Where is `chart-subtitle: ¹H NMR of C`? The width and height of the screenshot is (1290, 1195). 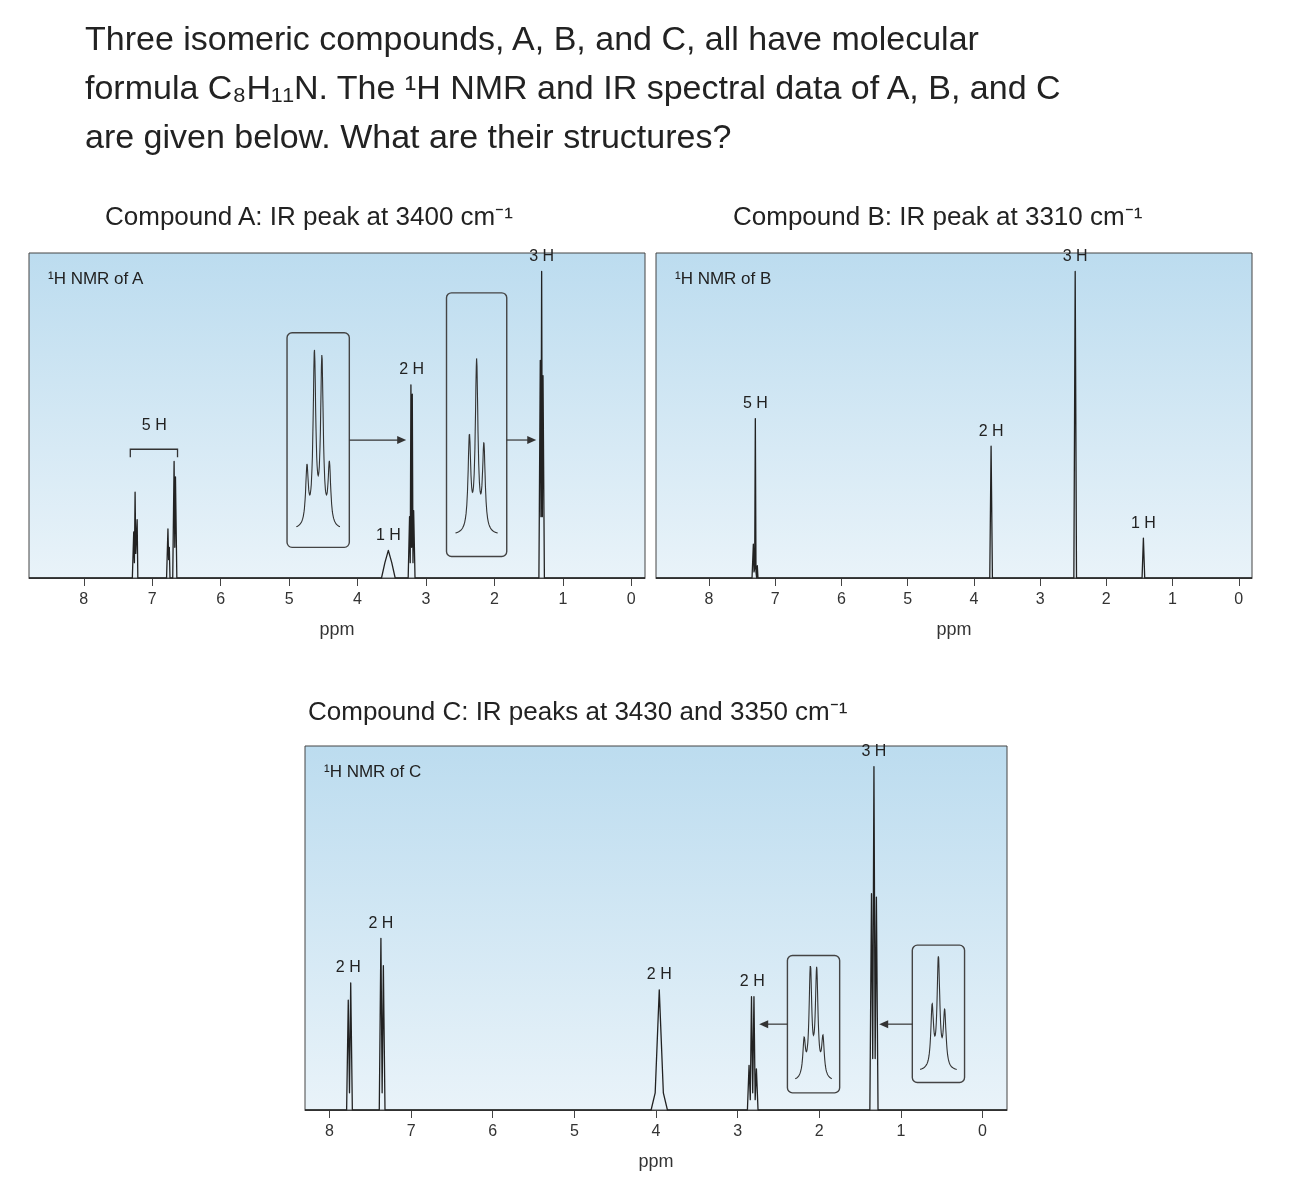
chart-subtitle: ¹H NMR of C is located at coordinates (373, 771).